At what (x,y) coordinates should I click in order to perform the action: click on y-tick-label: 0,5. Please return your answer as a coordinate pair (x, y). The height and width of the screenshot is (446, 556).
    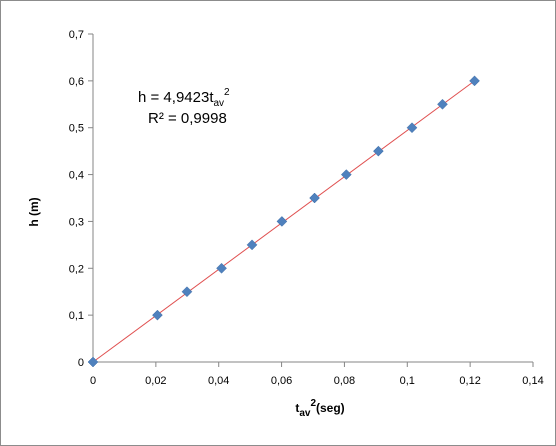
    Looking at the image, I should click on (76, 129).